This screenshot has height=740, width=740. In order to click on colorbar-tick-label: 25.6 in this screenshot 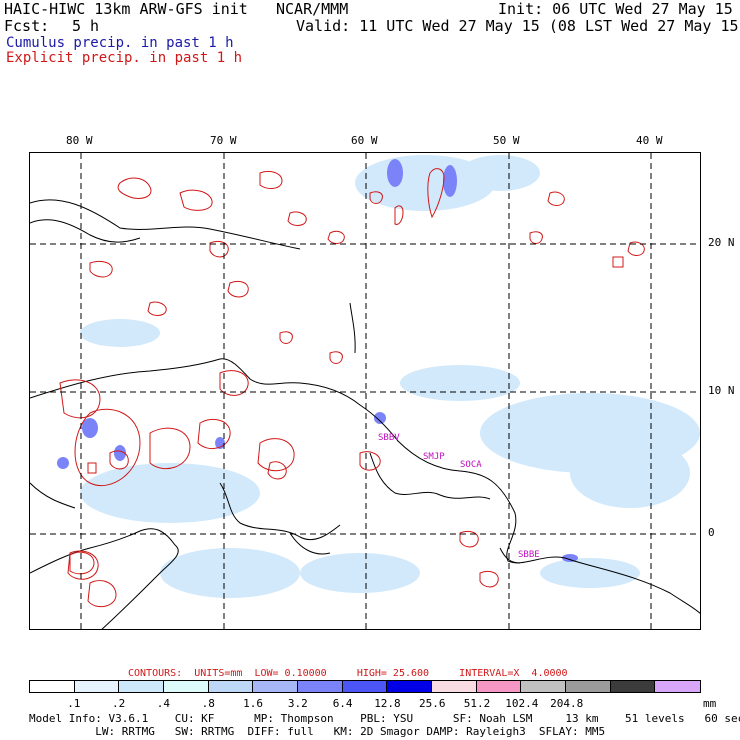, I will do `click(432, 703)`.